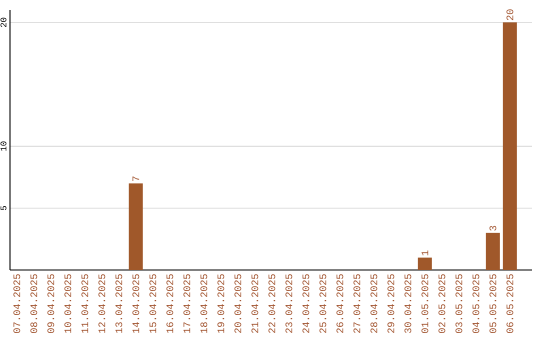 The width and height of the screenshot is (540, 340). What do you see at coordinates (492, 228) in the screenshot?
I see `data-label: 3` at bounding box center [492, 228].